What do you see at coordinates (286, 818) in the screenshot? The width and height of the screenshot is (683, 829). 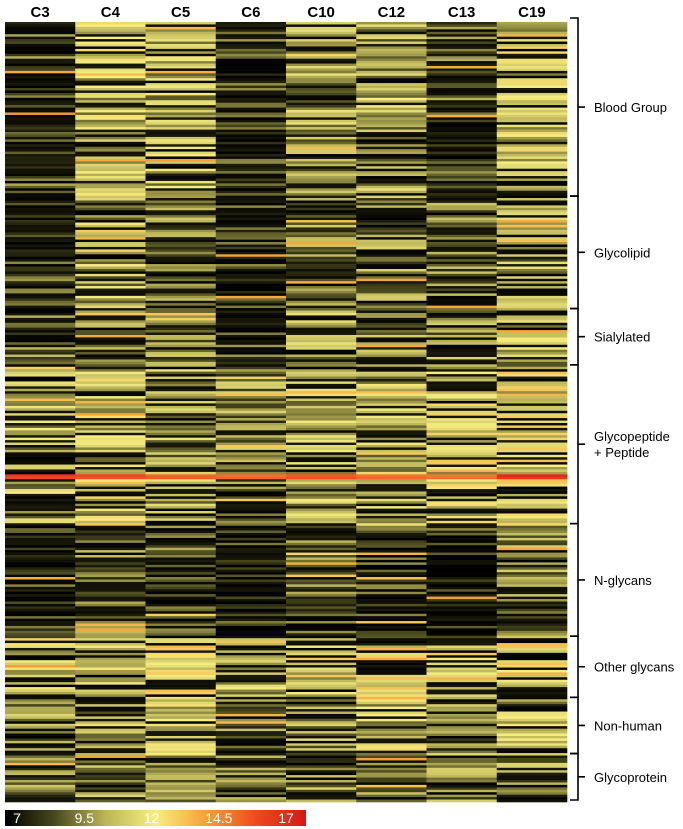 I see `colorbar-tick-label: 17` at bounding box center [286, 818].